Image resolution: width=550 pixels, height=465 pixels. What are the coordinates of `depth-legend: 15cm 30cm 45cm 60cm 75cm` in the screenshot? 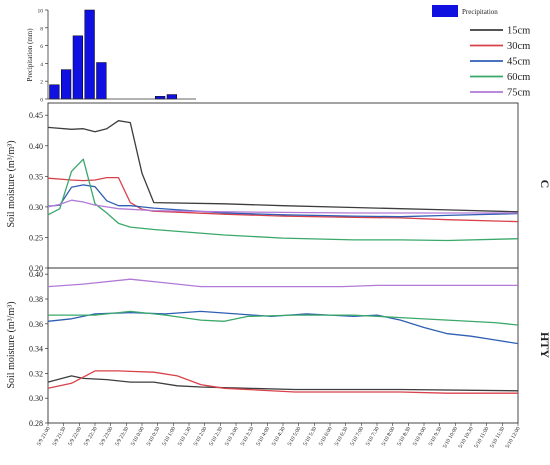 It's located at (500, 62).